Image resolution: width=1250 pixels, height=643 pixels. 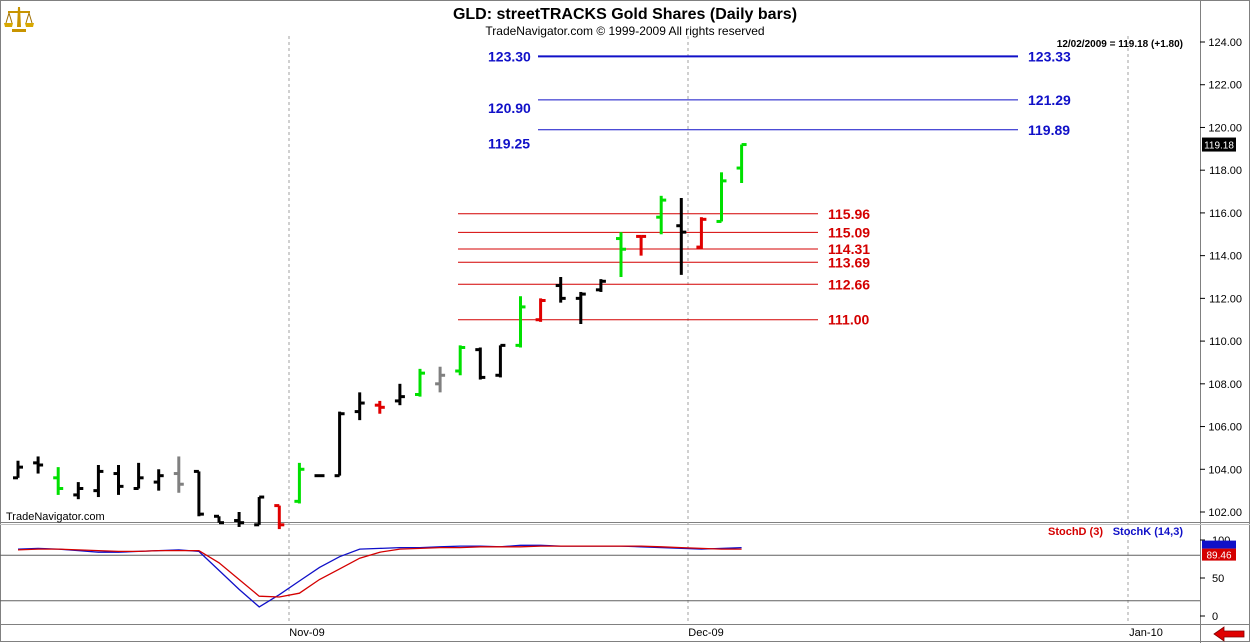 What do you see at coordinates (1229, 634) in the screenshot?
I see `scroll-left-arrow-icon` at bounding box center [1229, 634].